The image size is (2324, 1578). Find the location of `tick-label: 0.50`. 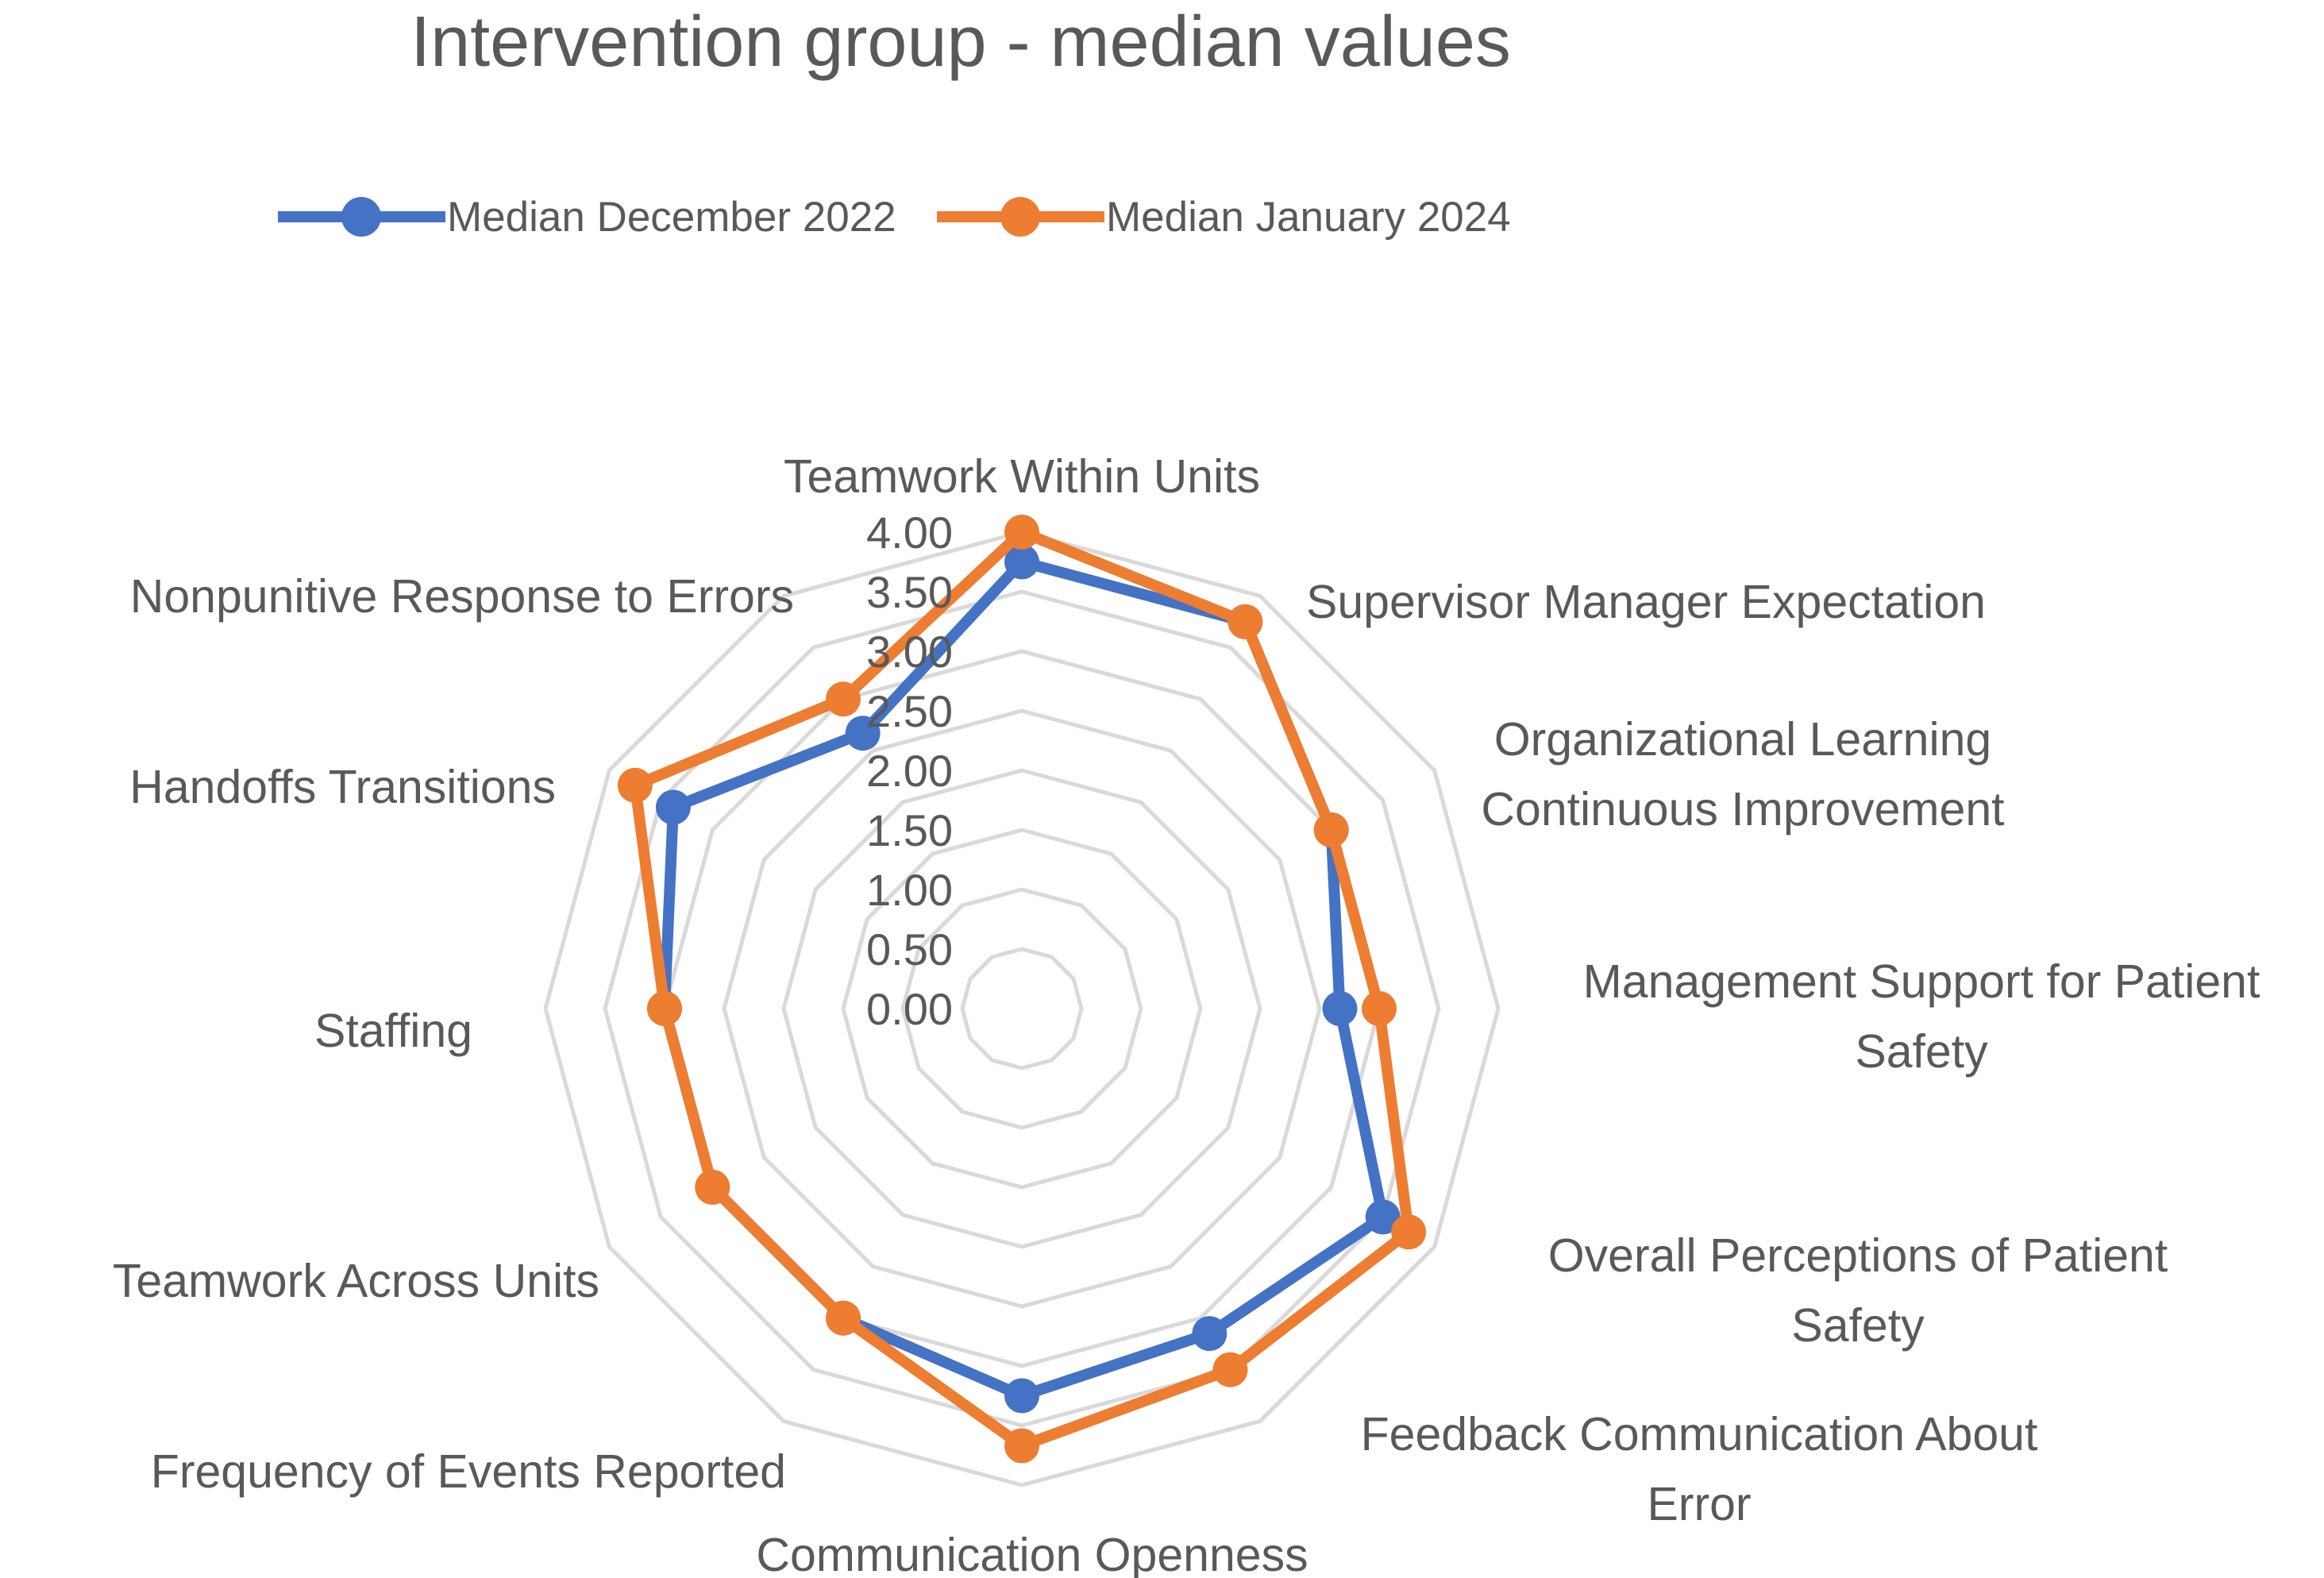

tick-label: 0.50 is located at coordinates (909, 949).